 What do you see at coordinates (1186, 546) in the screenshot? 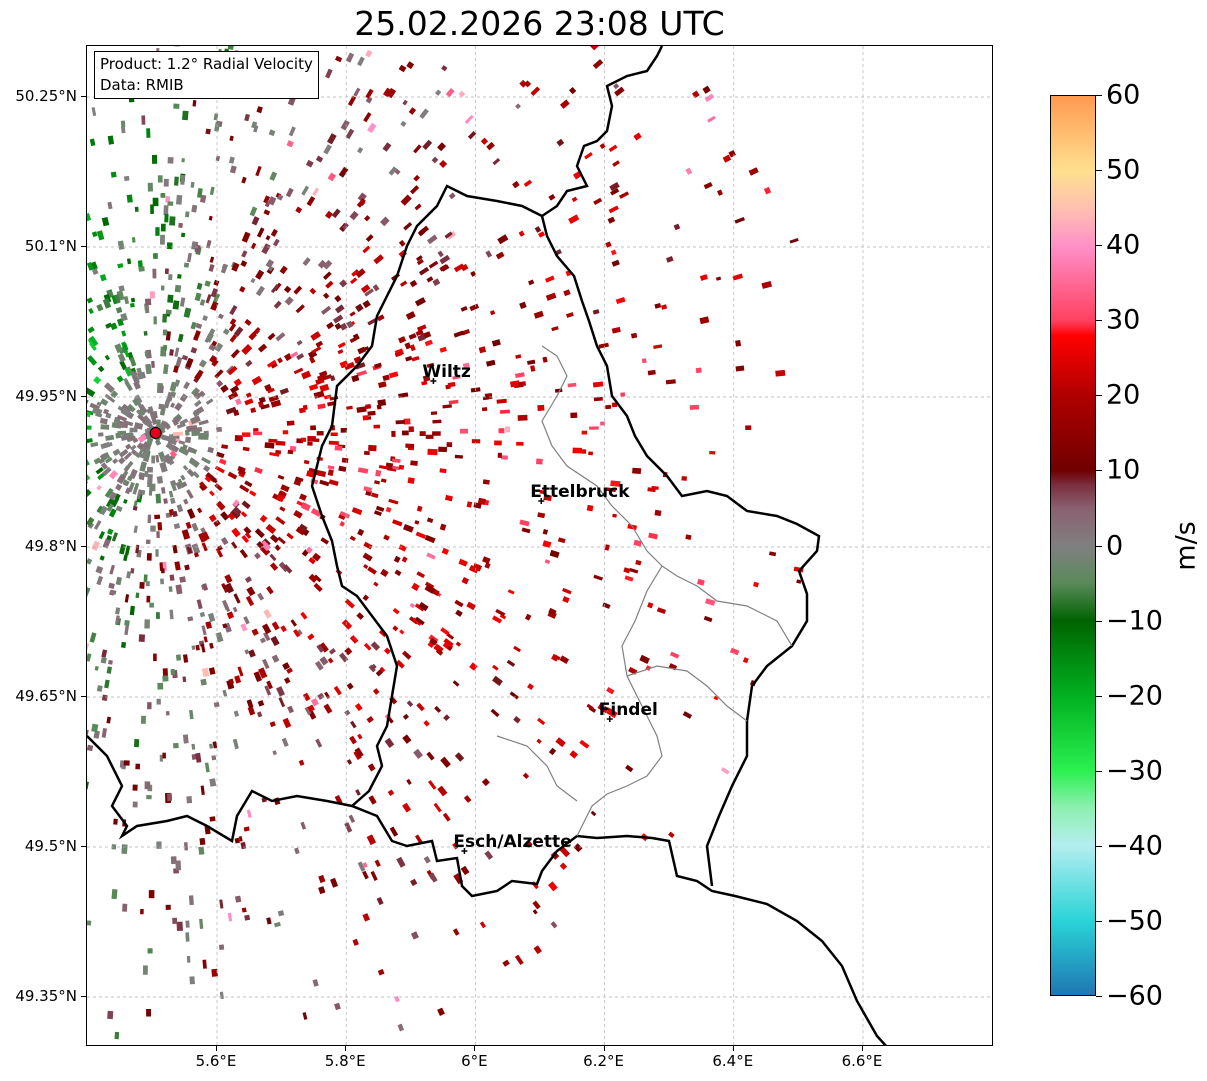
I see `colorbar-unit: m/s` at bounding box center [1186, 546].